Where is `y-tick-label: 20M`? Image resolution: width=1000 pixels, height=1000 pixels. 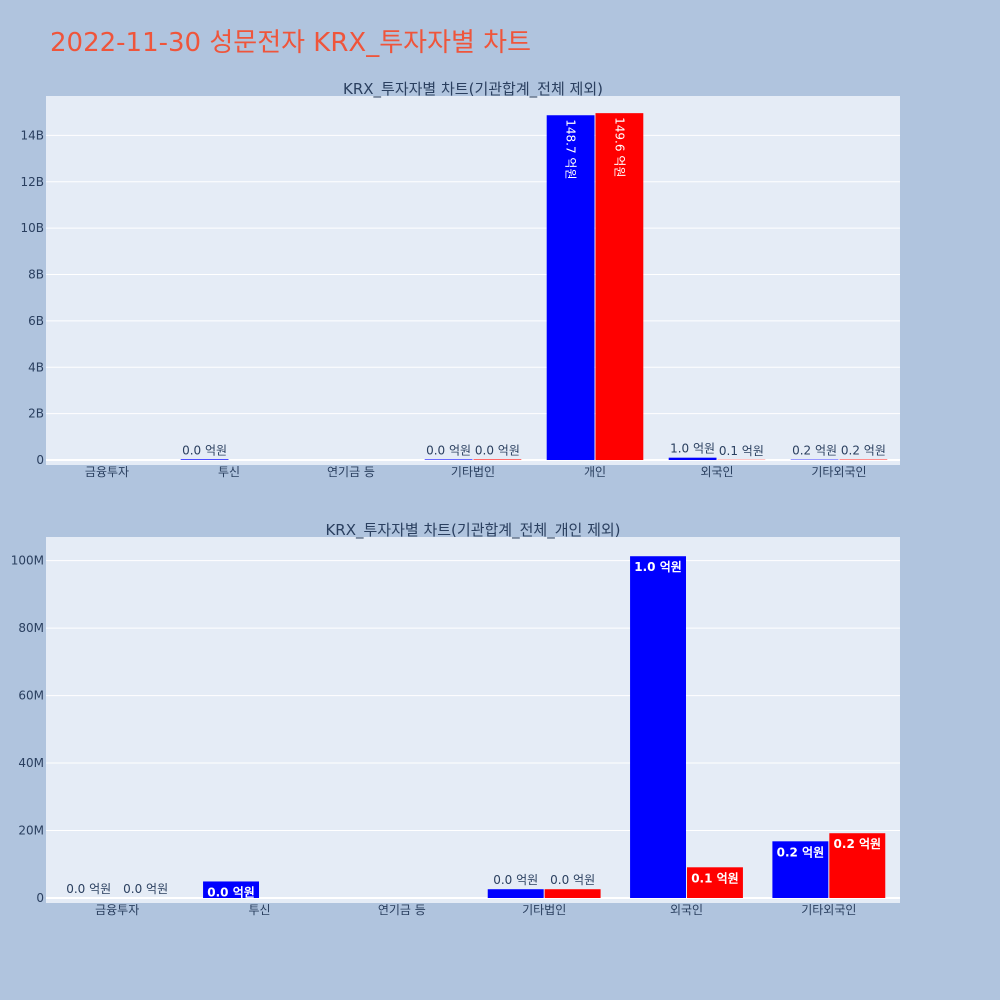
y-tick-label: 20M is located at coordinates (31, 831).